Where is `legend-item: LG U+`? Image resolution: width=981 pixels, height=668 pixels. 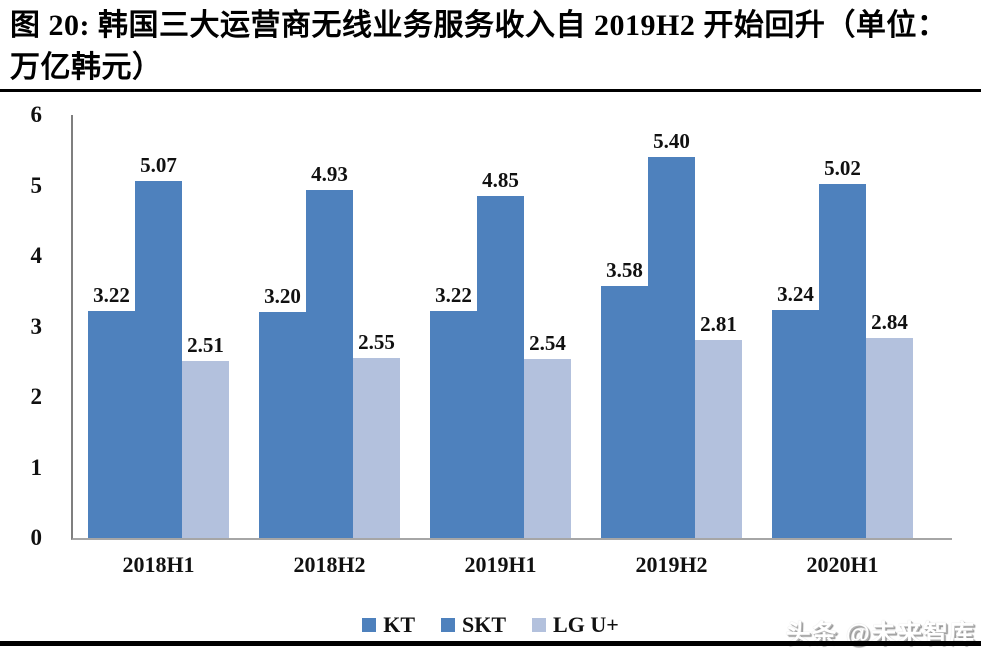
legend-item: LG U+ is located at coordinates (575, 625).